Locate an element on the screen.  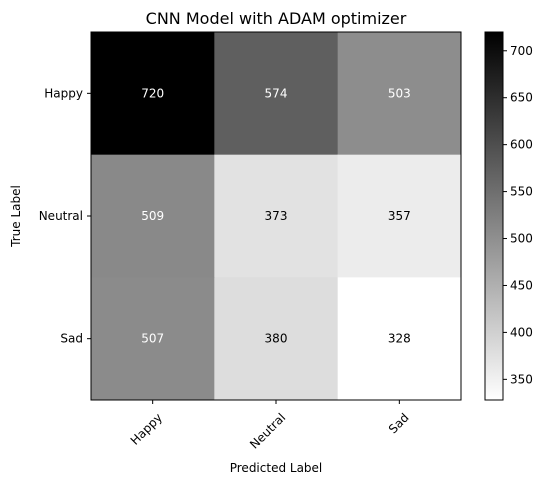
cell-value-label: 373 is located at coordinates (276, 216).